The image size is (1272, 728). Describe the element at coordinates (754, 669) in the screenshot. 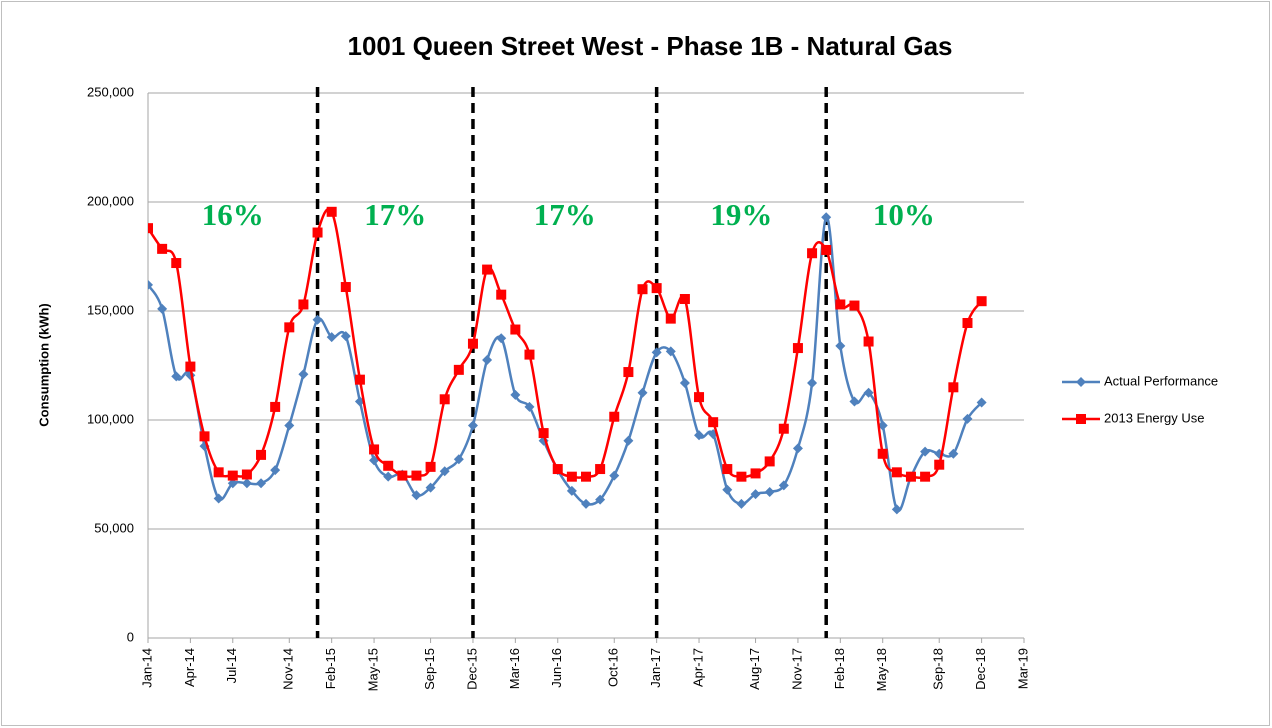

I see `x-tick-label: Aug-17` at that location.